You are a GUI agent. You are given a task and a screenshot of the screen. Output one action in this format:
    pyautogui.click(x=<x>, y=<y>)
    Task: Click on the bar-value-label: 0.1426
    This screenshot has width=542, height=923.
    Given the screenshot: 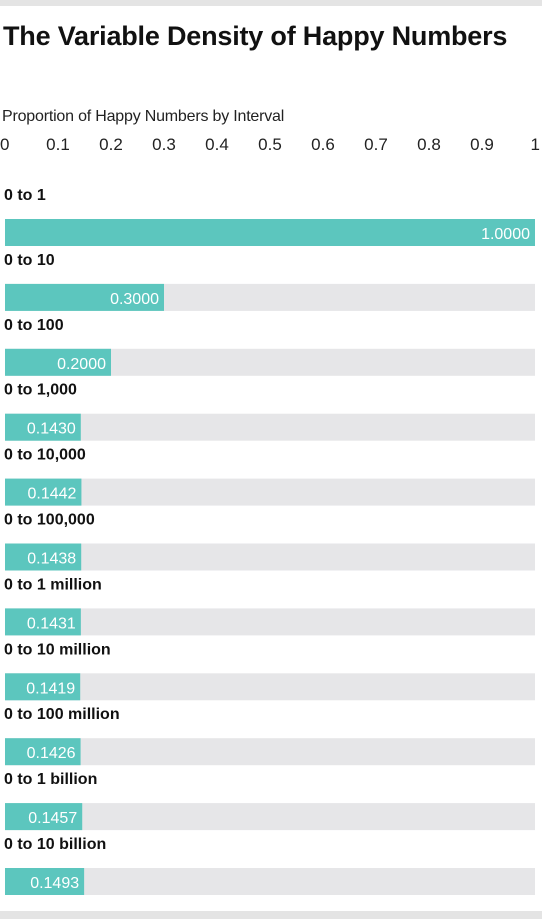 What is the action you would take?
    pyautogui.click(x=51, y=753)
    